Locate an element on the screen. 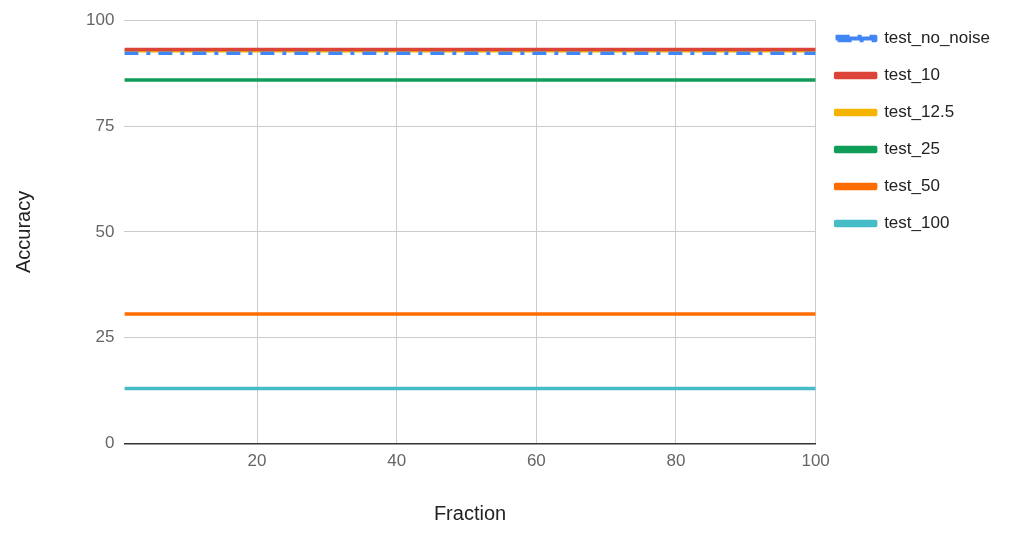  y-tick-label: 50 is located at coordinates (105, 231).